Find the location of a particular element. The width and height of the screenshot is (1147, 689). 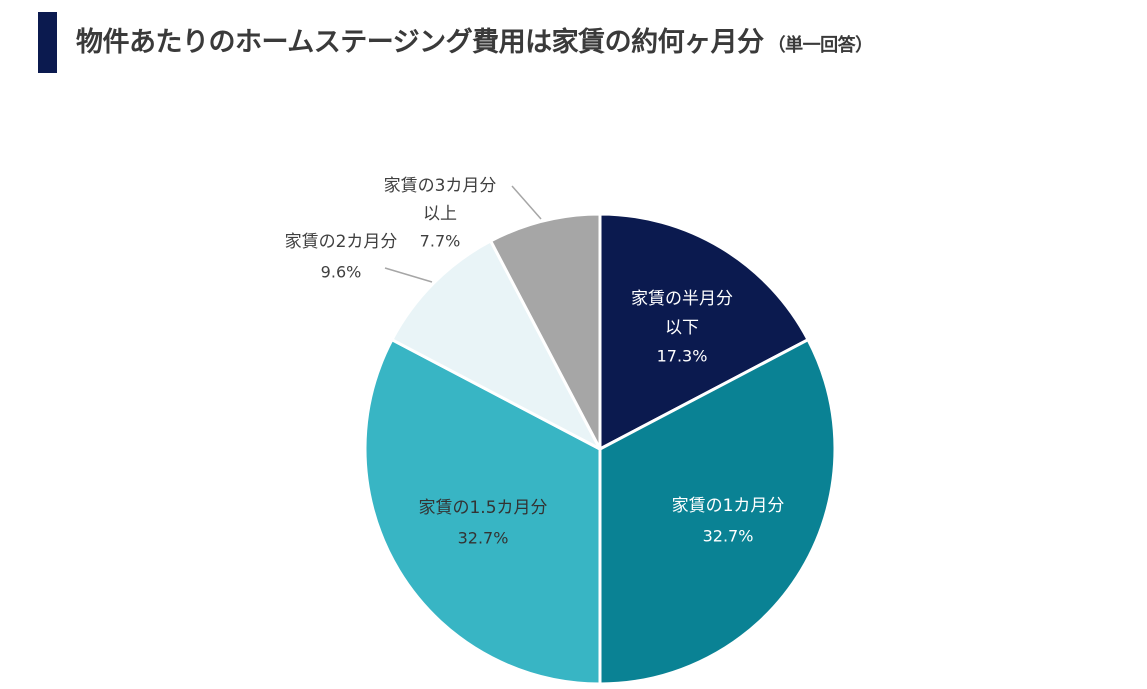

slice-label: 家賃の1カ月分 is located at coordinates (728, 506).